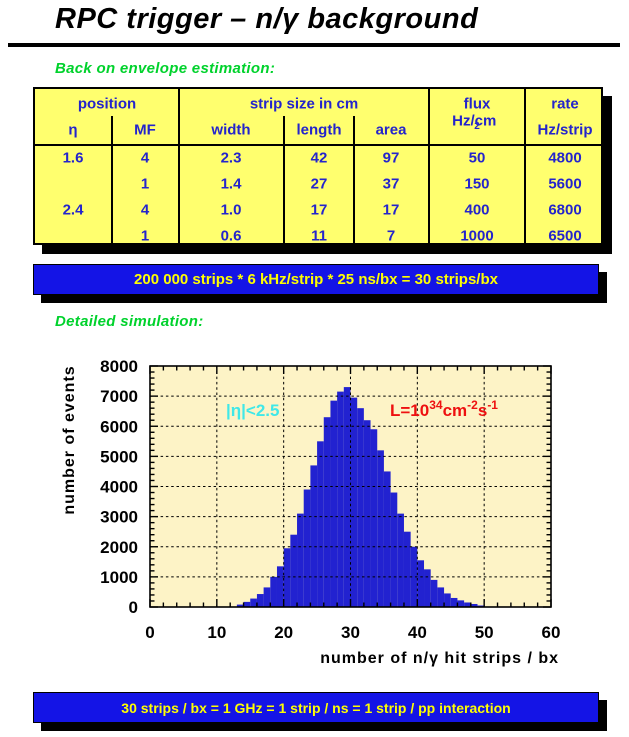 The width and height of the screenshot is (629, 737). Describe the element at coordinates (391, 184) in the screenshot. I see `table-cell: 37` at that location.